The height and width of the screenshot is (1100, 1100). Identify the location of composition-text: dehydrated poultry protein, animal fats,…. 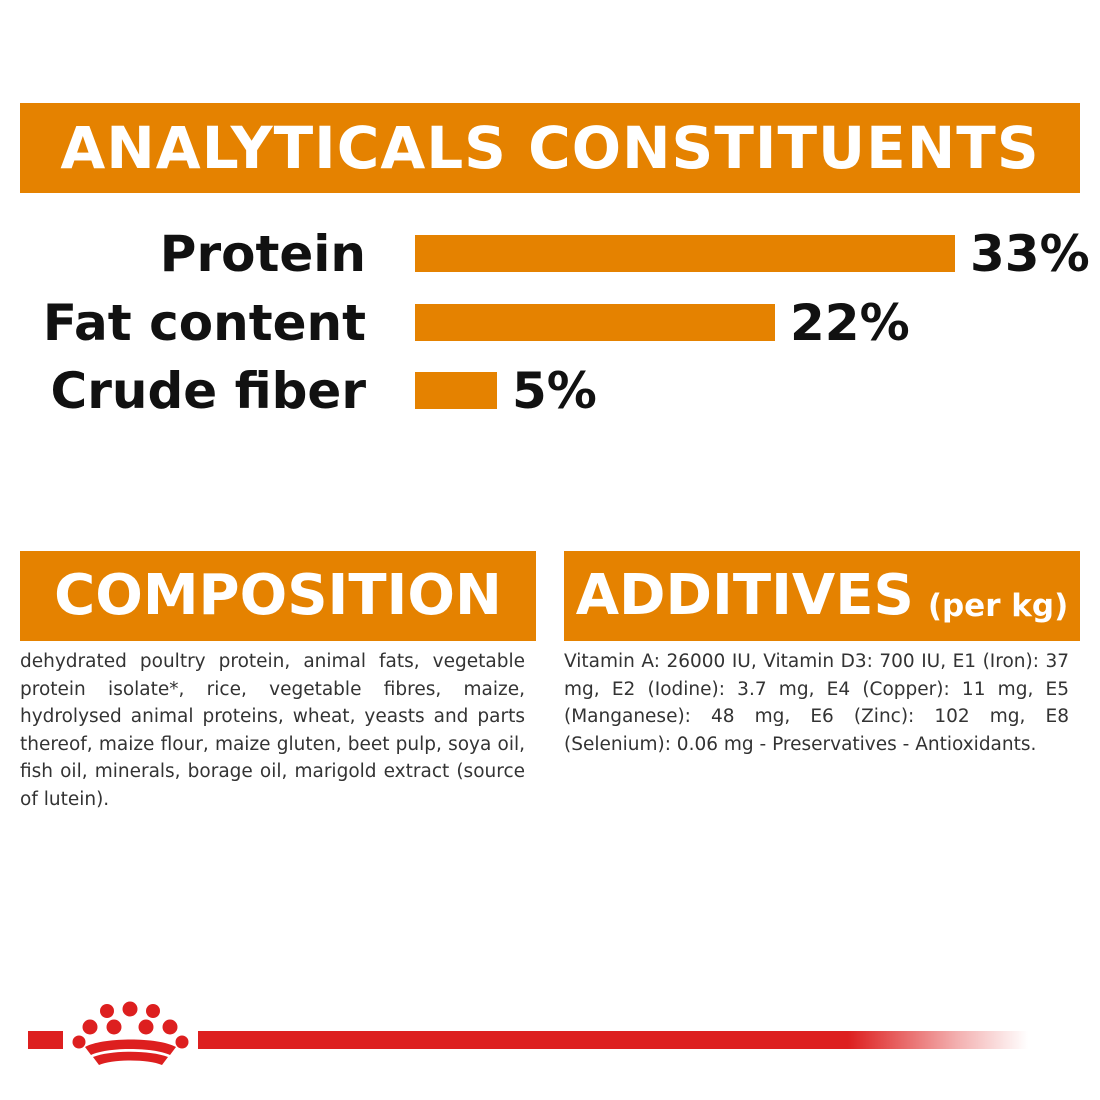
(272, 730).